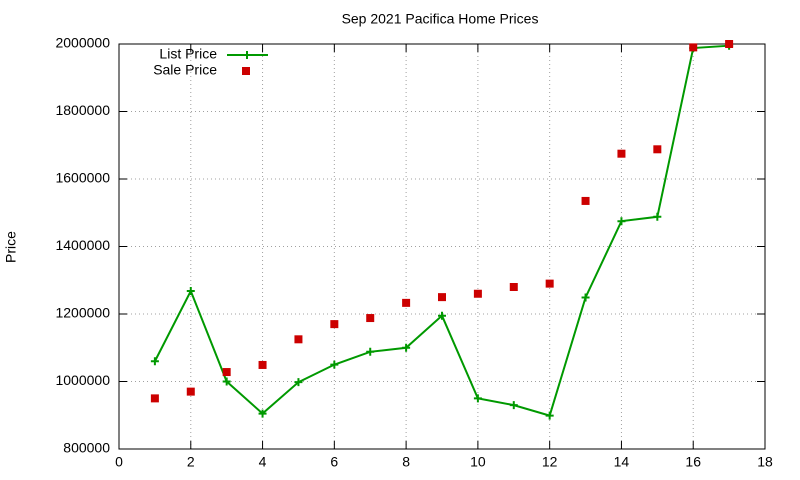 The height and width of the screenshot is (480, 800). I want to click on y-axis-label: Price, so click(11, 247).